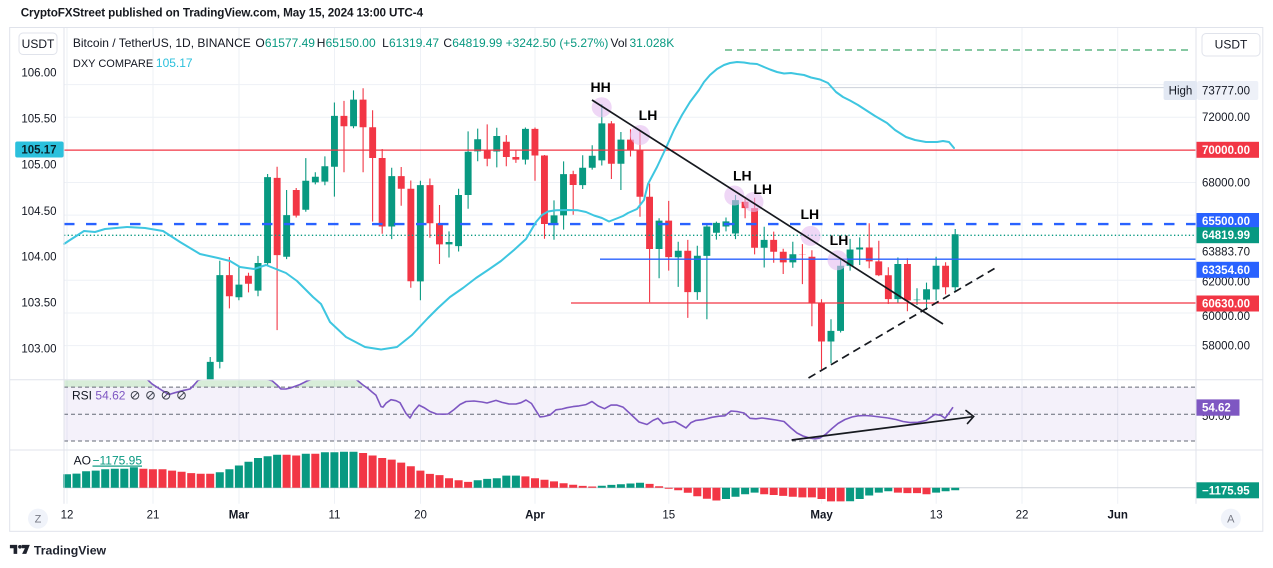 The image size is (1273, 568). What do you see at coordinates (652, 43) in the screenshot?
I see `svg-text: 31.028K` at bounding box center [652, 43].